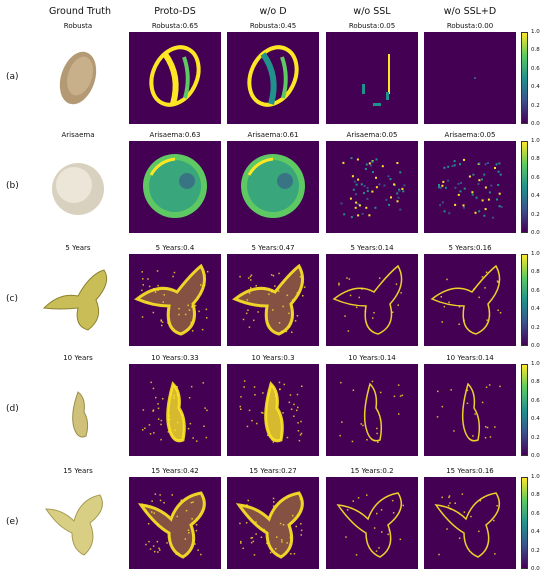 The width and height of the screenshot is (550, 577). Describe the element at coordinates (175, 248) in the screenshot. I see `panel-title: 5 Years:0.4` at that location.